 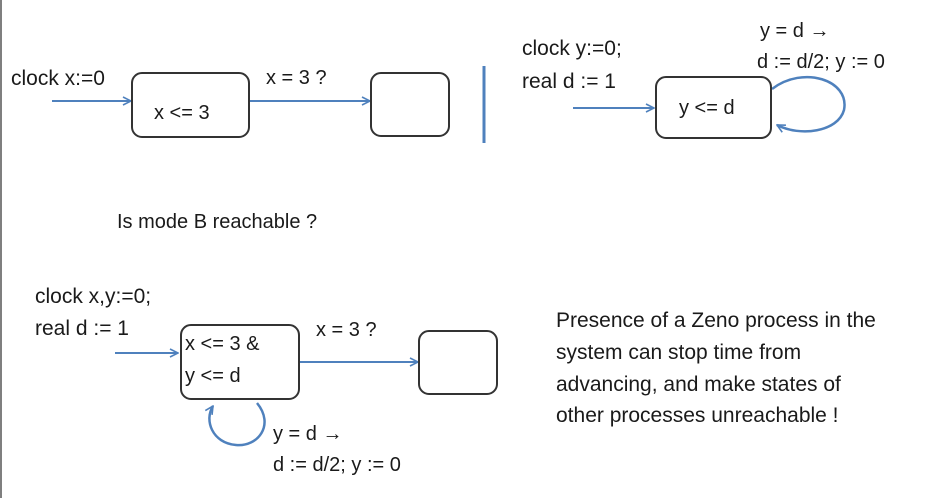 What do you see at coordinates (58, 78) in the screenshot?
I see `decl-clock-x: clock x:=0` at bounding box center [58, 78].